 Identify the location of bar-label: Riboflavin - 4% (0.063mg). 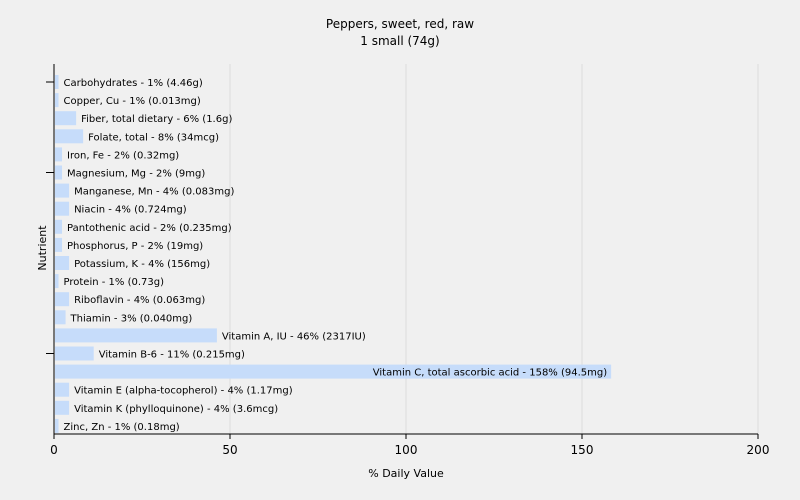
(139, 300).